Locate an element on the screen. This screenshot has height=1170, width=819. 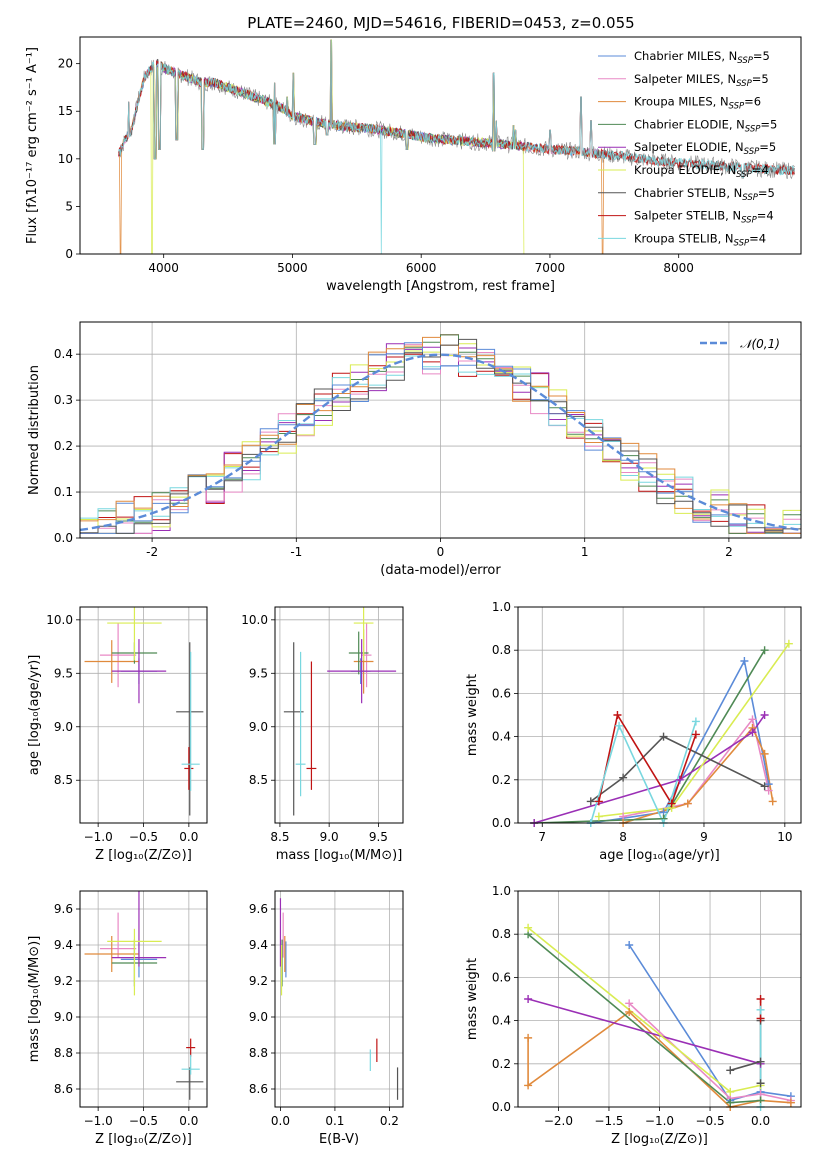
legend-label-main: Chabrier ELODIE, N is located at coordinates (689, 124).